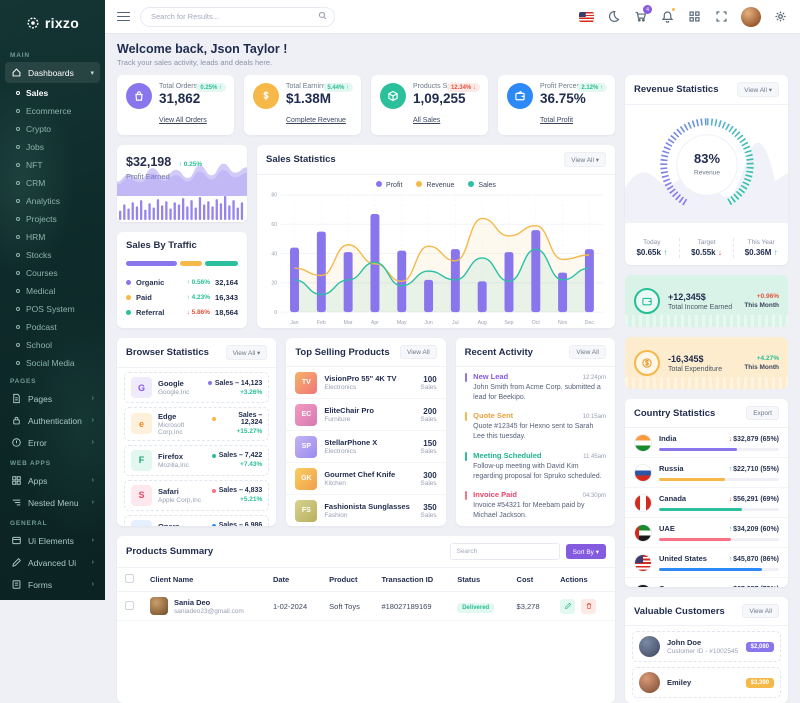 The image size is (800, 703). What do you see at coordinates (52, 480) in the screenshot?
I see `sidebar-item-apps: Apps›` at bounding box center [52, 480].